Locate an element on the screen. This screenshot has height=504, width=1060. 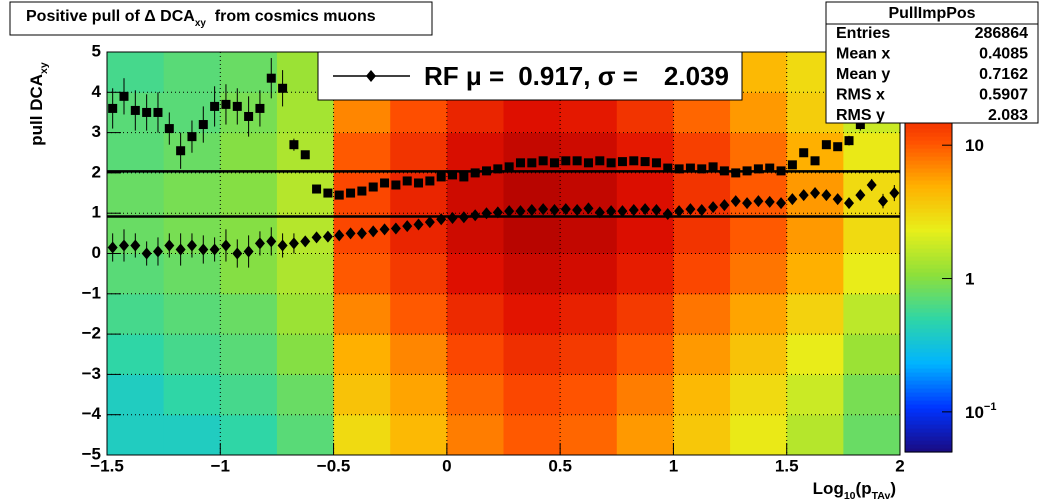
stats-value: 0.4085 is located at coordinates (1003, 54).